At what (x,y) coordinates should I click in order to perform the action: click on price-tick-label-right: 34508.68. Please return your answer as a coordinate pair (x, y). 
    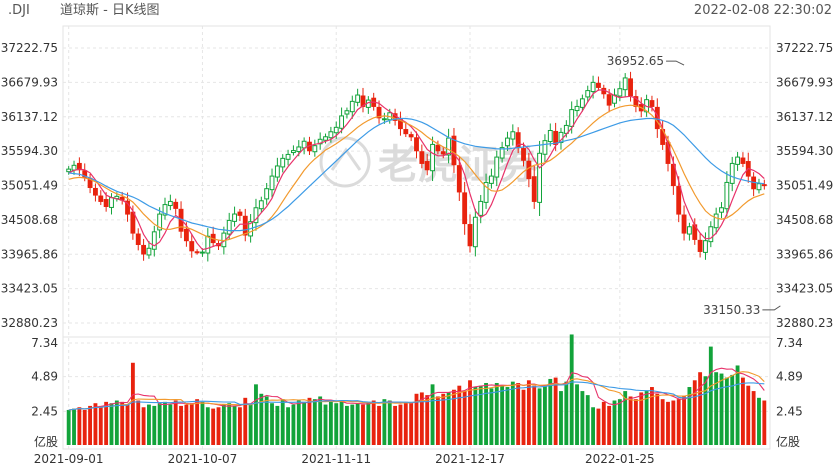
    Looking at the image, I should click on (804, 220).